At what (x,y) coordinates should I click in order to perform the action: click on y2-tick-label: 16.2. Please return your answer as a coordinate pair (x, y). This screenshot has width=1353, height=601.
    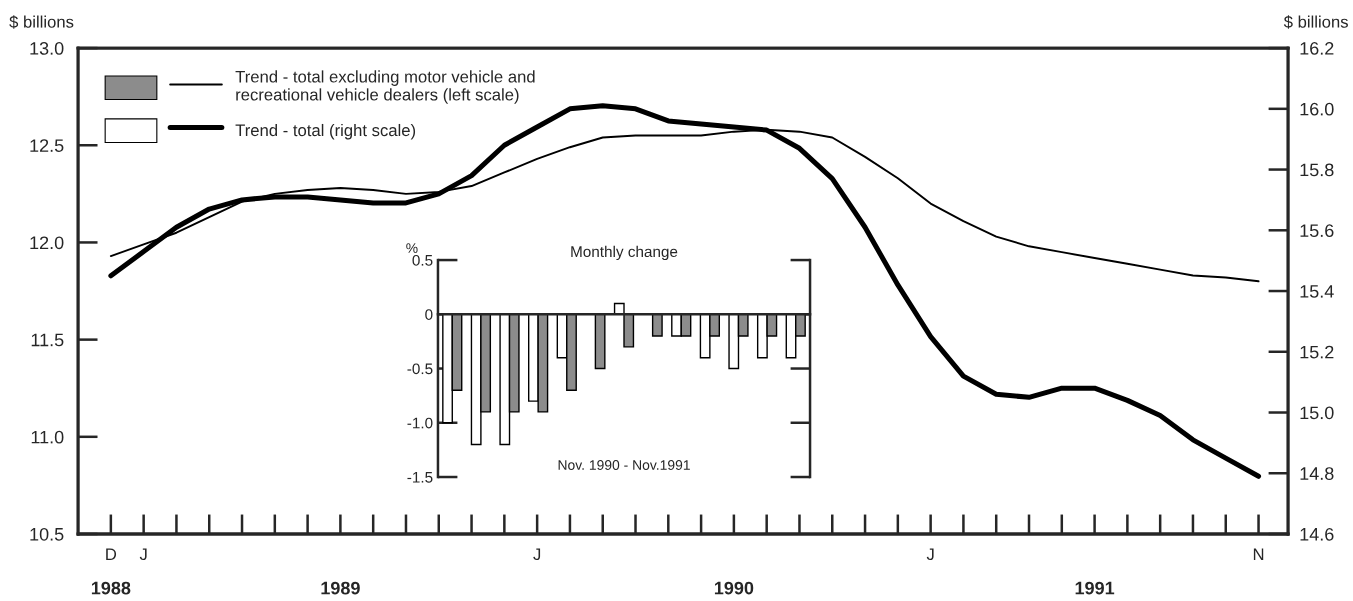
    Looking at the image, I should click on (1317, 48).